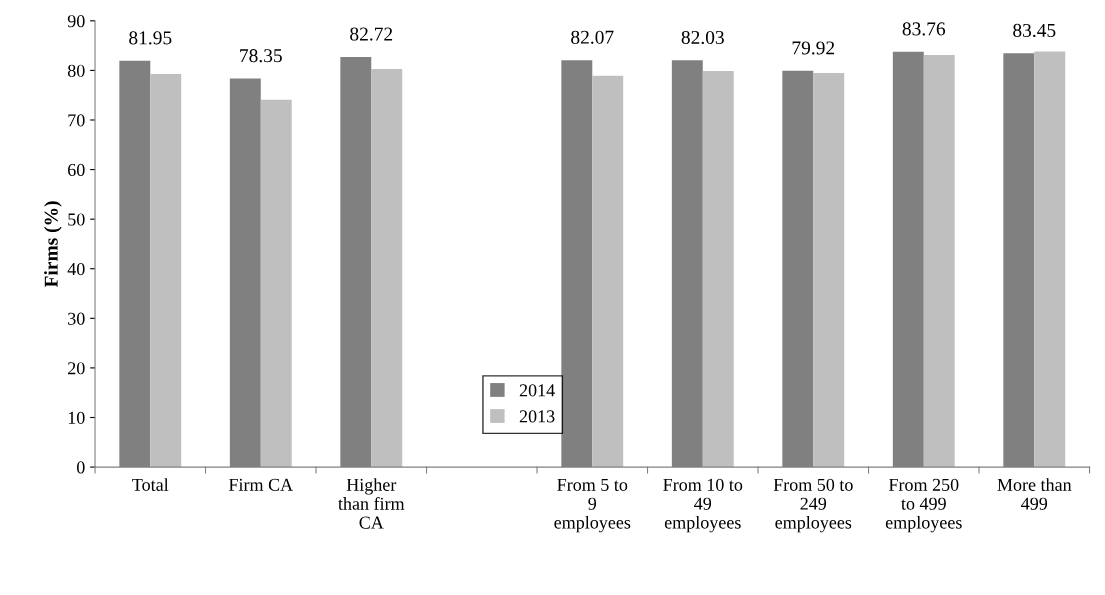 The image size is (1105, 595). What do you see at coordinates (592, 505) in the screenshot?
I see `x-tick-label: From 5 to 9 employees` at bounding box center [592, 505].